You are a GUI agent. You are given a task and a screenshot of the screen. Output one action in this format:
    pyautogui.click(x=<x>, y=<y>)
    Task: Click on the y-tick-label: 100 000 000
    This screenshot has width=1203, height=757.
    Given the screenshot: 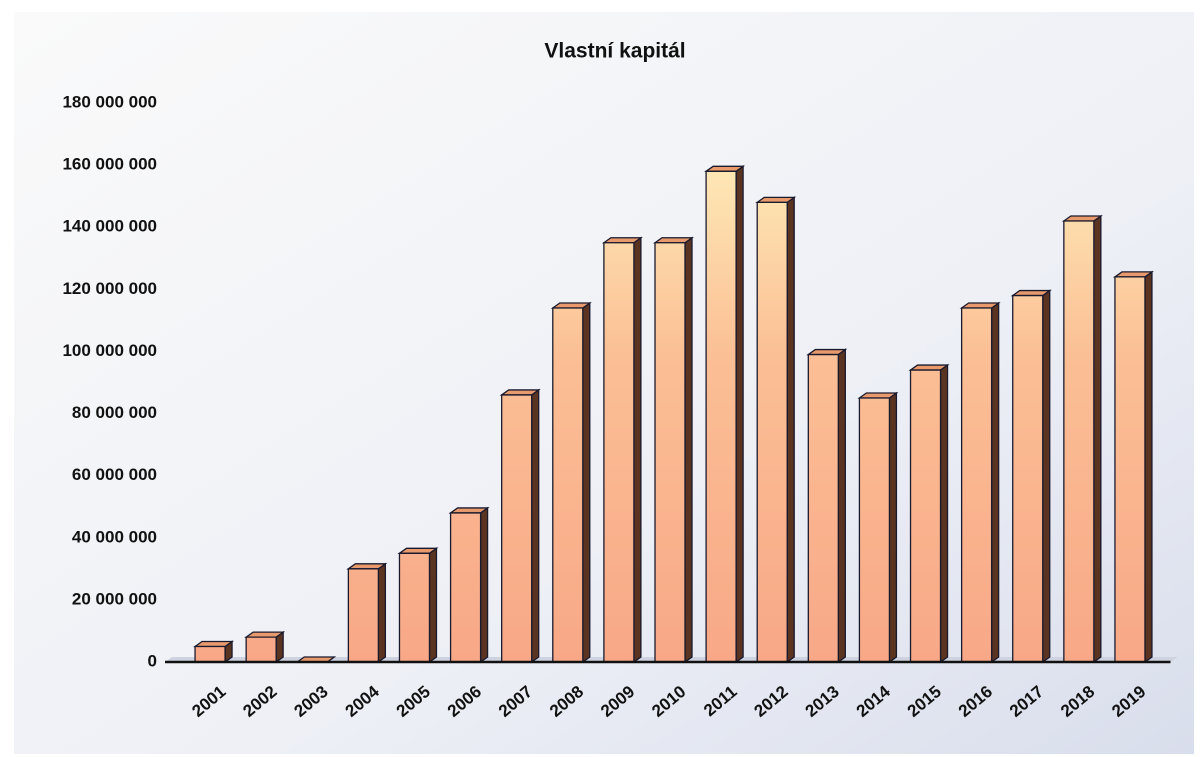 What is the action you would take?
    pyautogui.click(x=109, y=350)
    